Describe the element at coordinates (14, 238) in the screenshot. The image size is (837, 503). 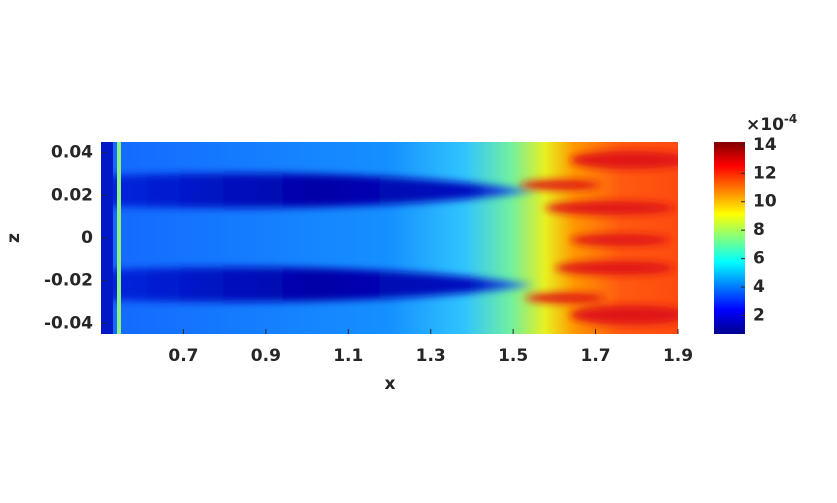
I see `y-axis-label: z` at that location.